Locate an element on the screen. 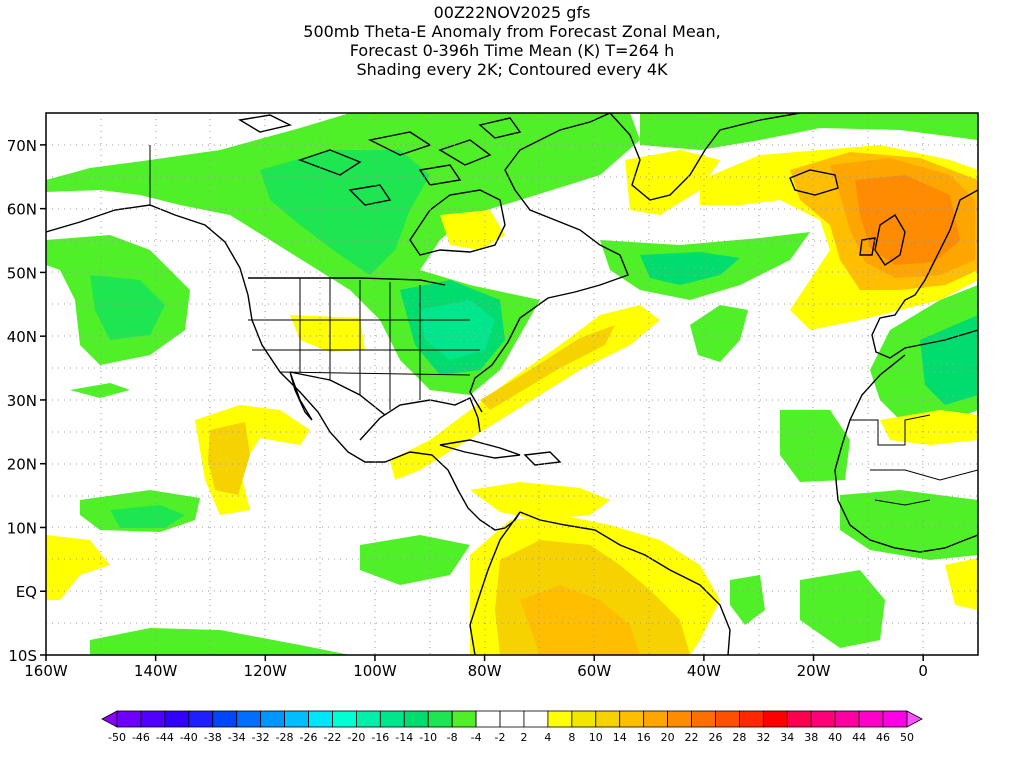 The image size is (1024, 768). lat-tick-label: 70N is located at coordinates (22, 146).